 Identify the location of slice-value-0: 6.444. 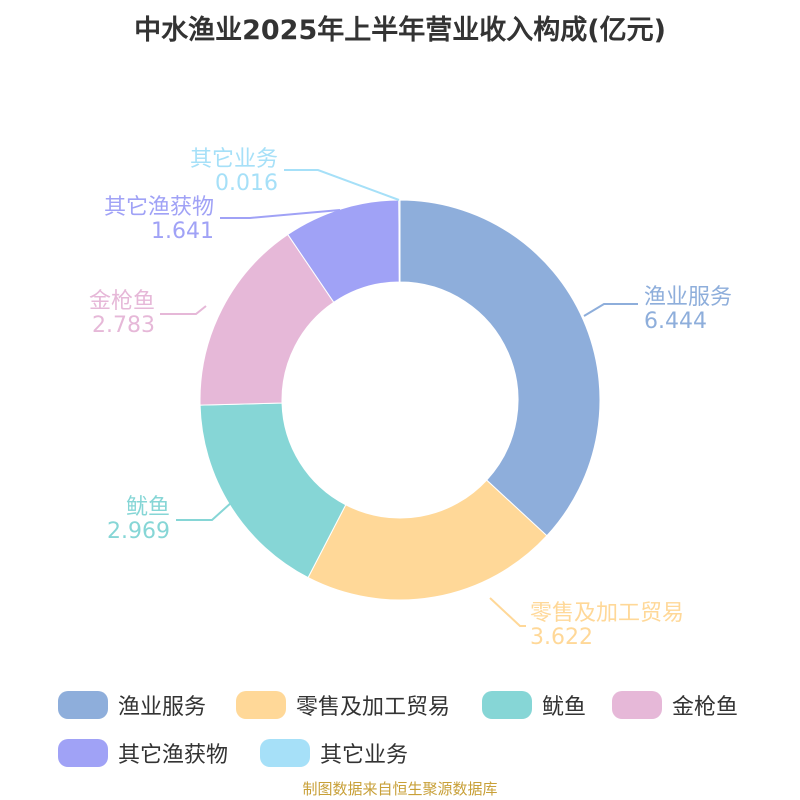
(675, 321).